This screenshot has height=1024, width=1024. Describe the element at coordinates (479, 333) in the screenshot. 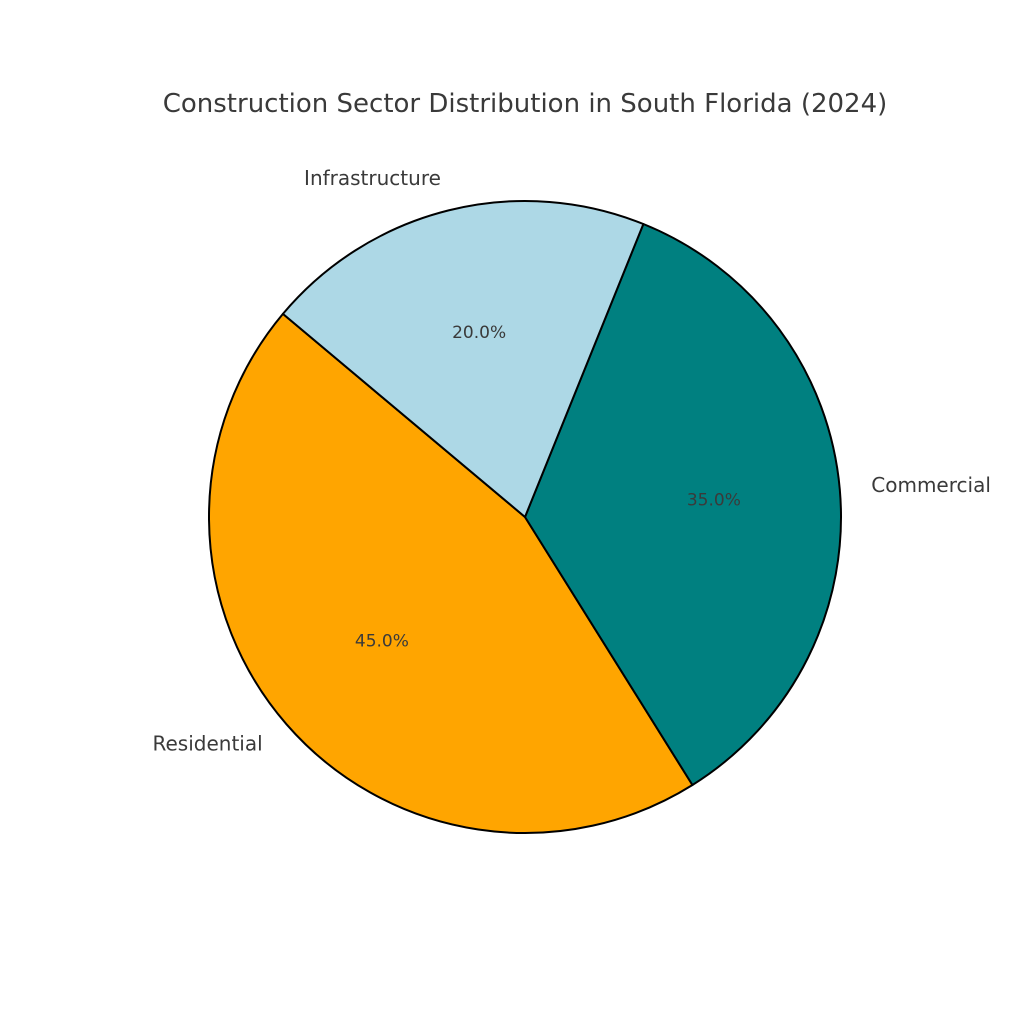

I see `slice-percent-infrastructure: 20.0%` at that location.